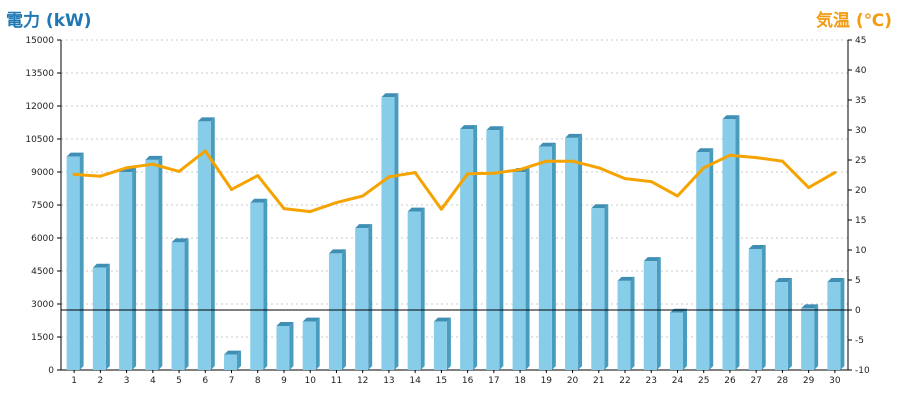  What do you see at coordinates (100, 381) in the screenshot?
I see `x-tick-label: 2` at bounding box center [100, 381].